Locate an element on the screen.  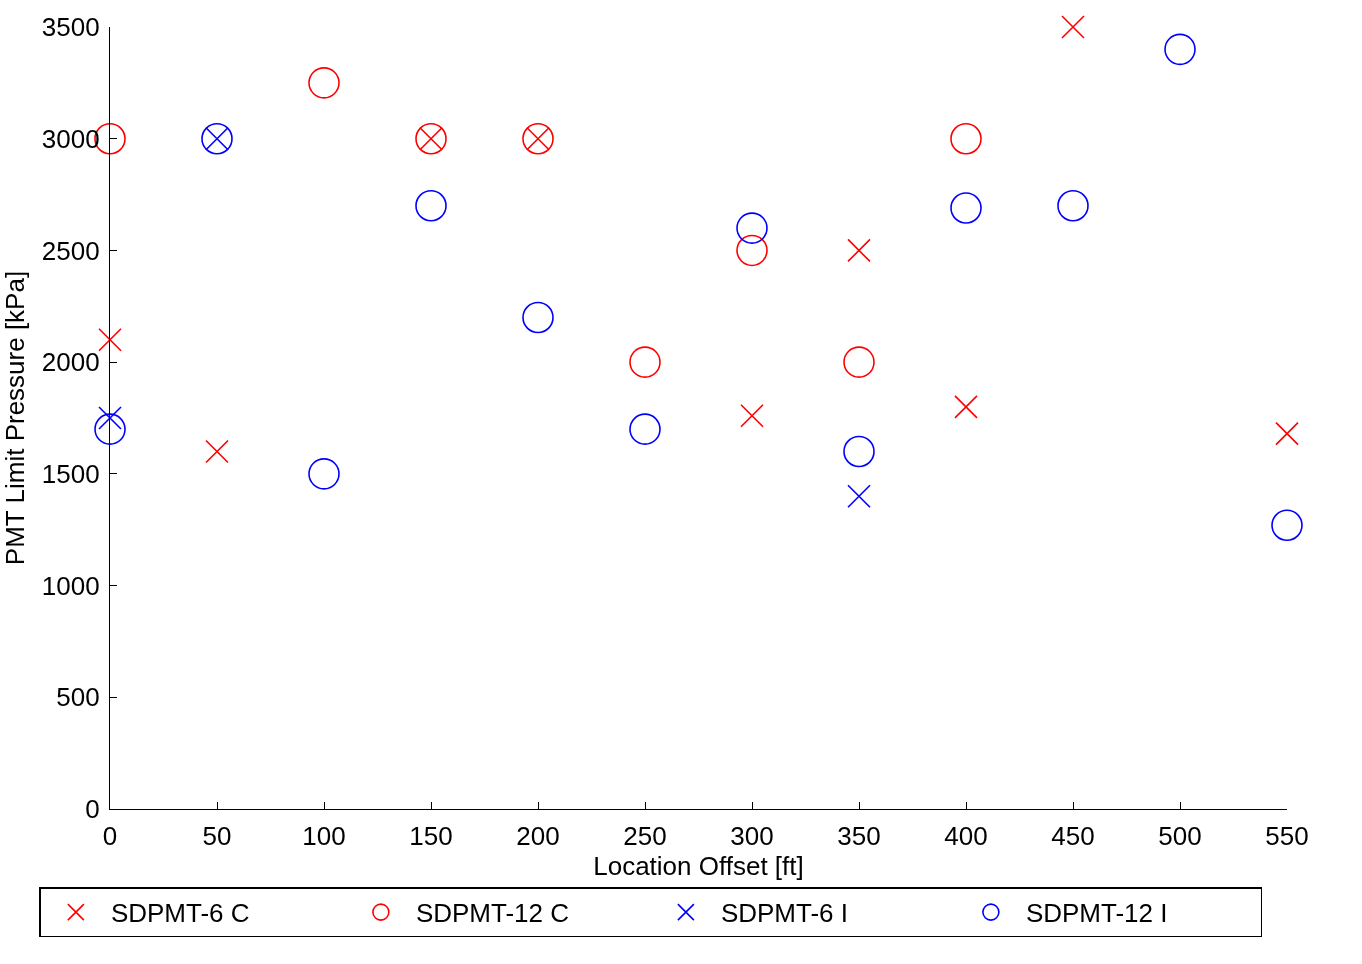
x-tick-label: 500 is located at coordinates (1180, 836).